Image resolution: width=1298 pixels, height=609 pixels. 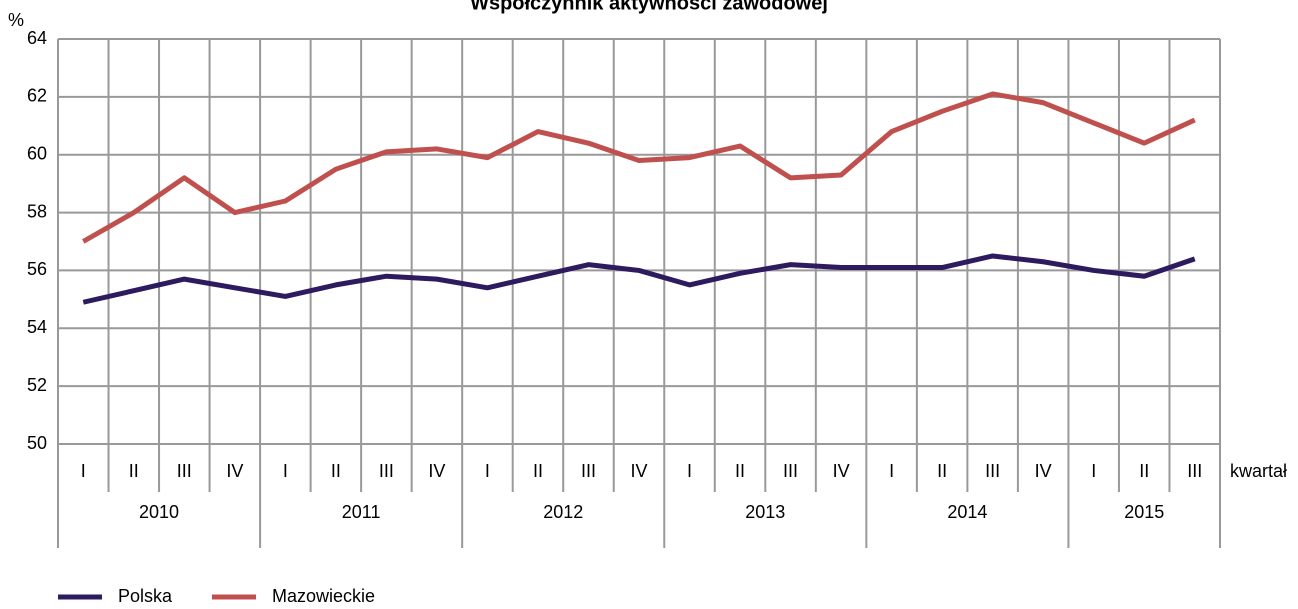 What do you see at coordinates (1258, 471) in the screenshot?
I see `x-axis-label: kwartał` at bounding box center [1258, 471].